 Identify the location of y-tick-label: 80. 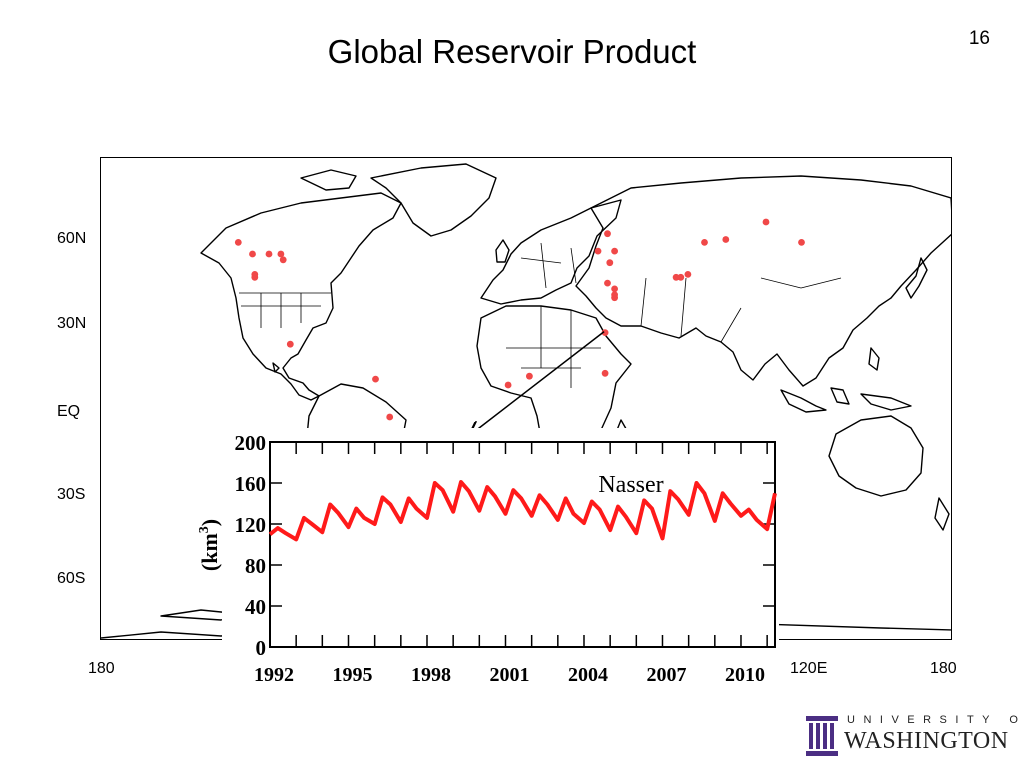
(255, 566).